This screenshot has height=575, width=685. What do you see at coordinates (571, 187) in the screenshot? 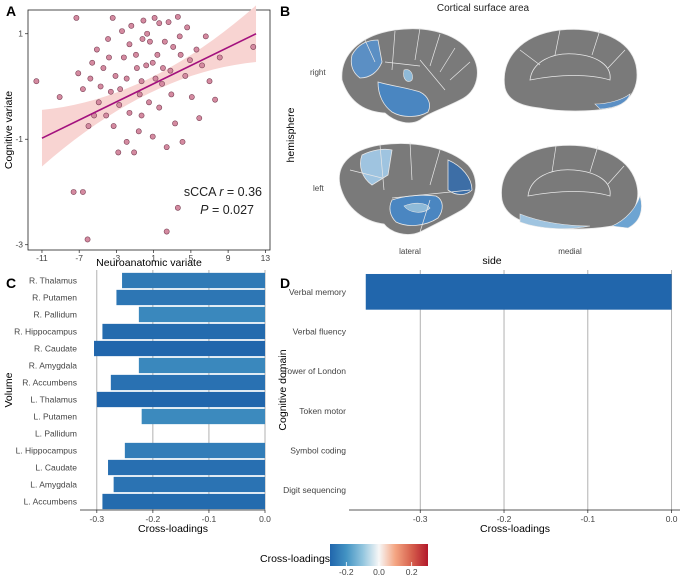
I see `brain-left-medial` at bounding box center [571, 187].